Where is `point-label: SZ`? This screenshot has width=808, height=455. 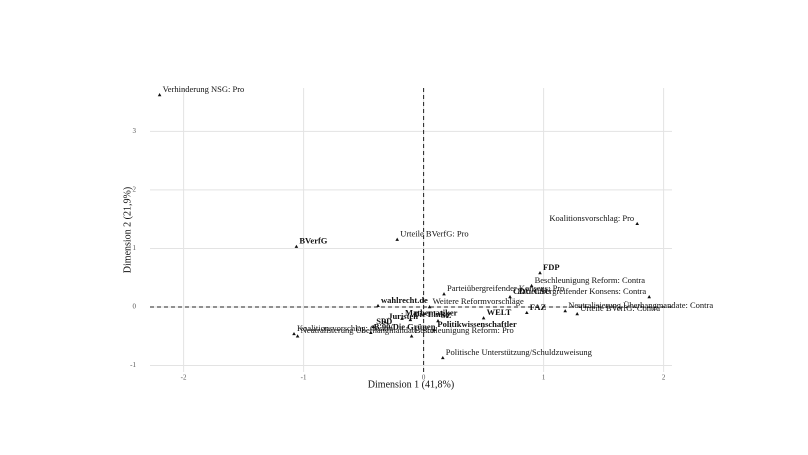 point-label: SZ is located at coordinates (446, 315).